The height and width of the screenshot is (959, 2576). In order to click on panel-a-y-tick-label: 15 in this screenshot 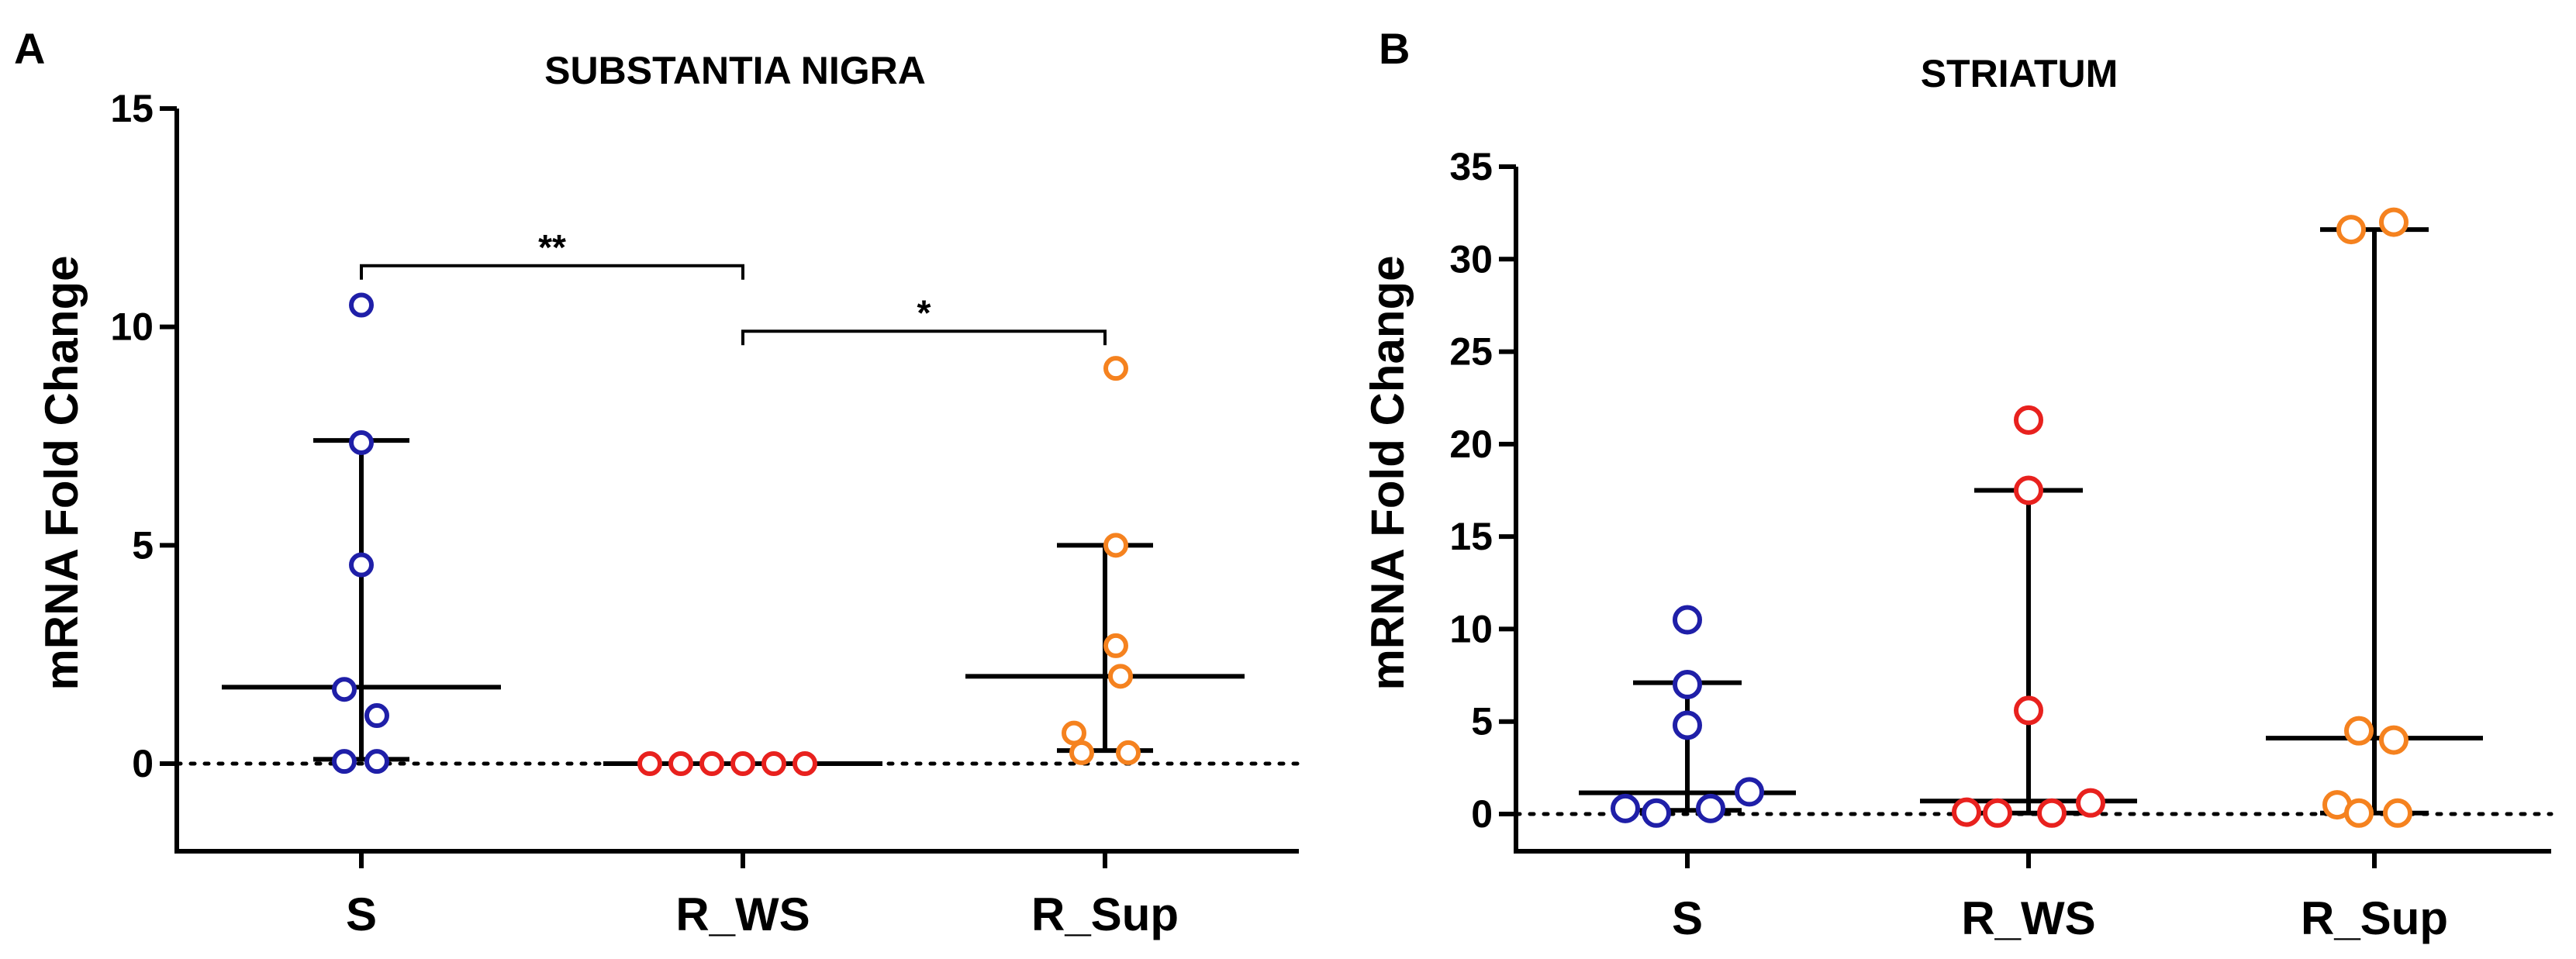, I will do `click(132, 109)`.